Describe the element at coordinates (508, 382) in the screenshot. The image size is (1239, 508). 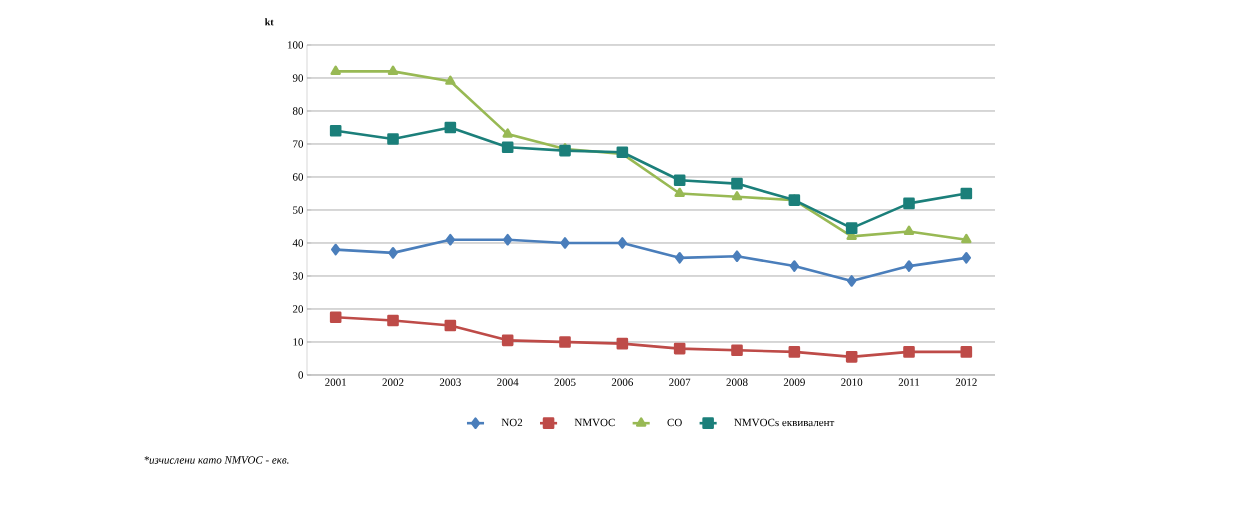
I see `x-tick-label: 2004` at that location.